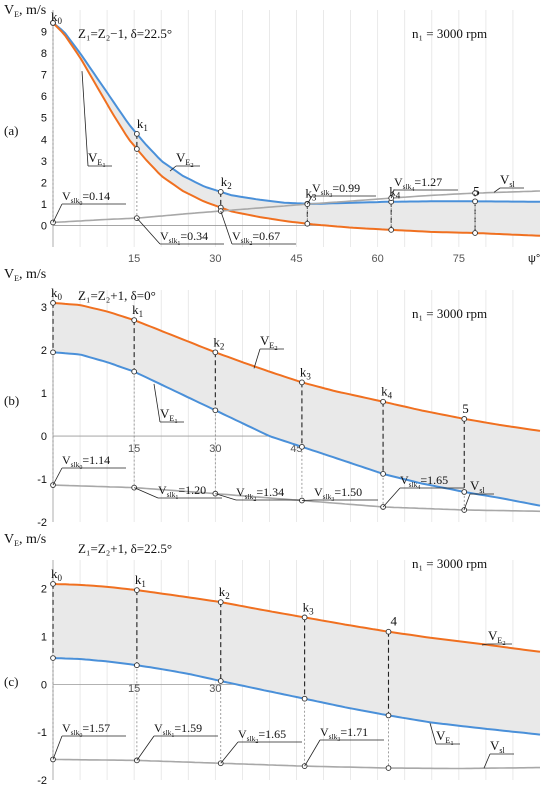 Image resolution: width=550 pixels, height=791 pixels. What do you see at coordinates (387, 392) in the screenshot?
I see `point-label: k4` at bounding box center [387, 392].